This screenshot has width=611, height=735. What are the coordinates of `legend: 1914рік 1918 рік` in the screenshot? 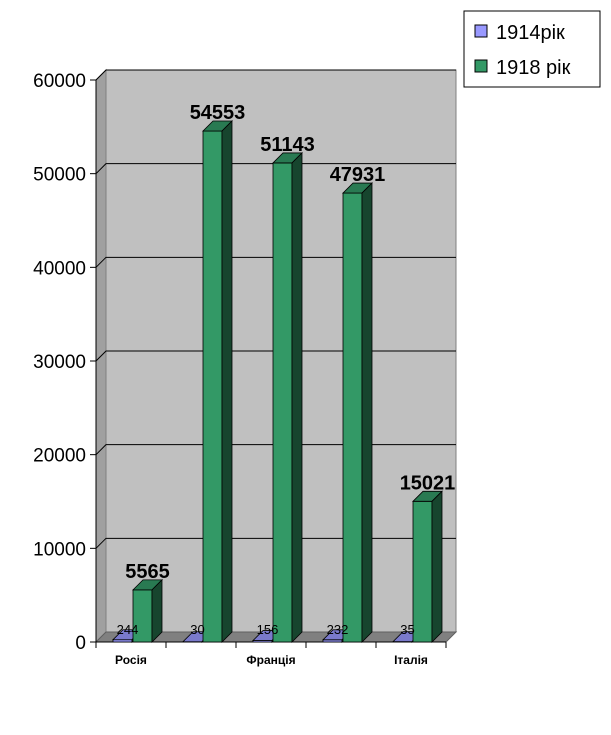 It's located at (532, 49).